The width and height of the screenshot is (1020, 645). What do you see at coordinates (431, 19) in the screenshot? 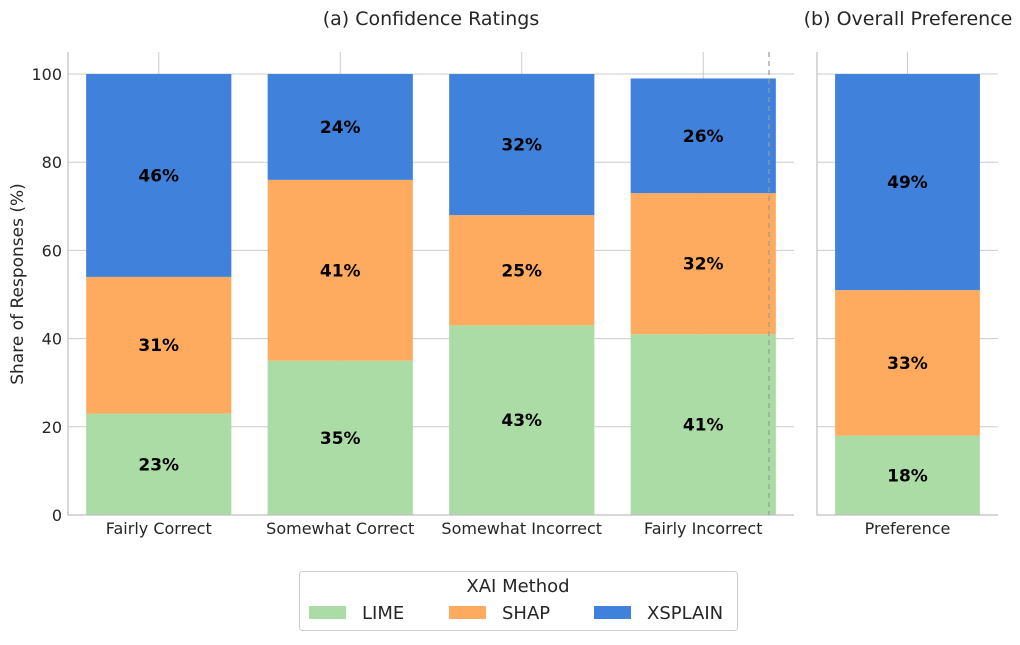
I see `chart-title: (a) Confidence Ratings` at bounding box center [431, 19].